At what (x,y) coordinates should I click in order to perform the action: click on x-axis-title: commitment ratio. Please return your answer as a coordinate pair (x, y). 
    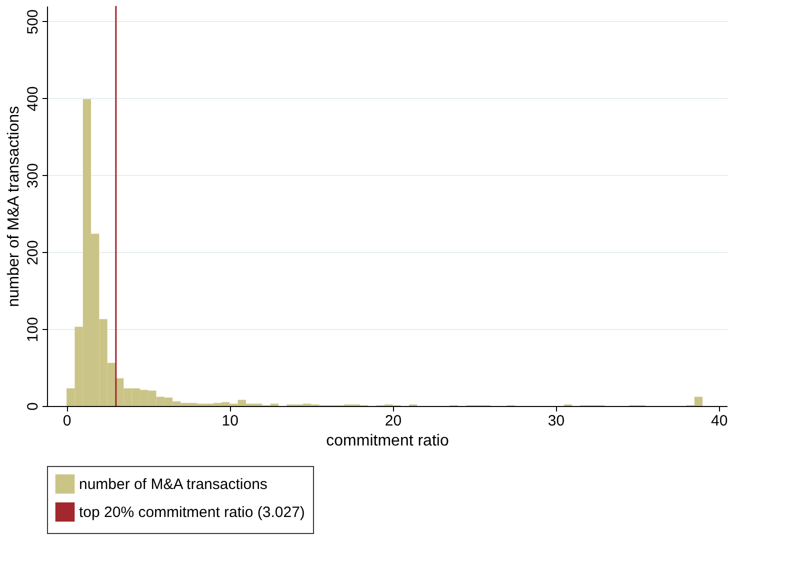
    Looking at the image, I should click on (387, 441).